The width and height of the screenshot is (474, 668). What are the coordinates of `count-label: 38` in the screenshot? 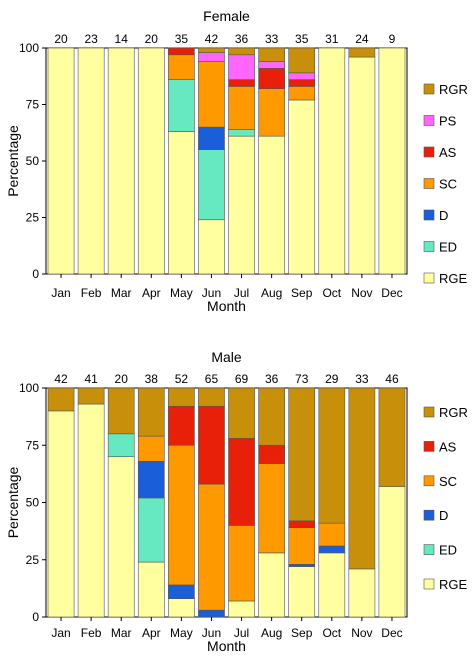 It's located at (152, 379).